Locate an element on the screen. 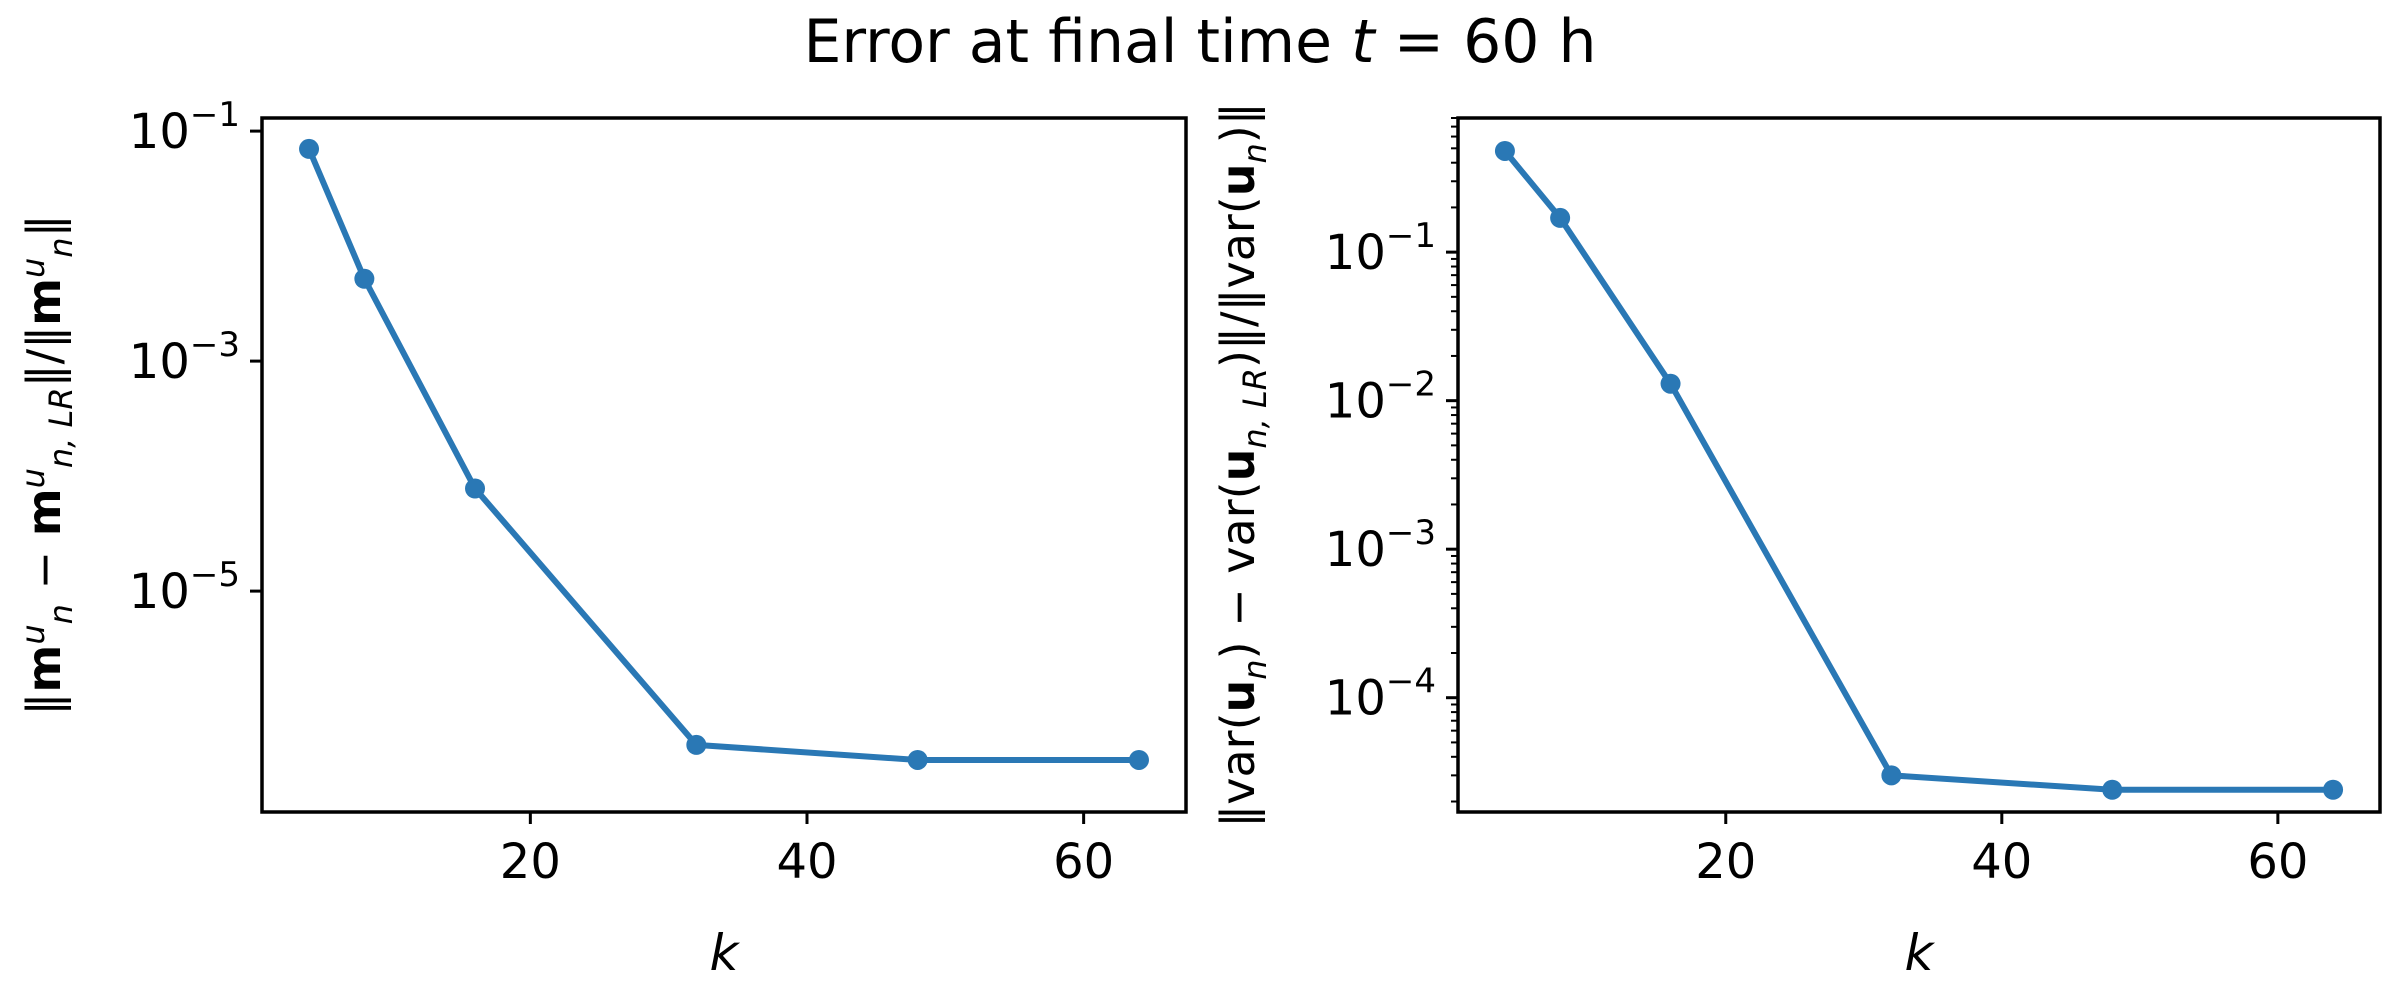 Image resolution: width=2400 pixels, height=1000 pixels. figure-title: Error at final time t = 60 h is located at coordinates (1199, 42).